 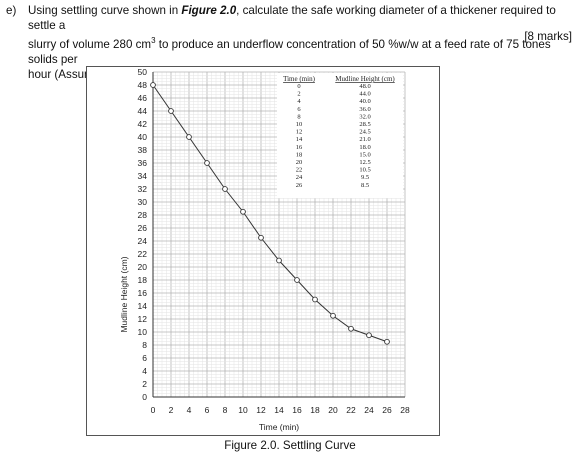 I want to click on table-cell-time: 24, so click(x=299, y=177).